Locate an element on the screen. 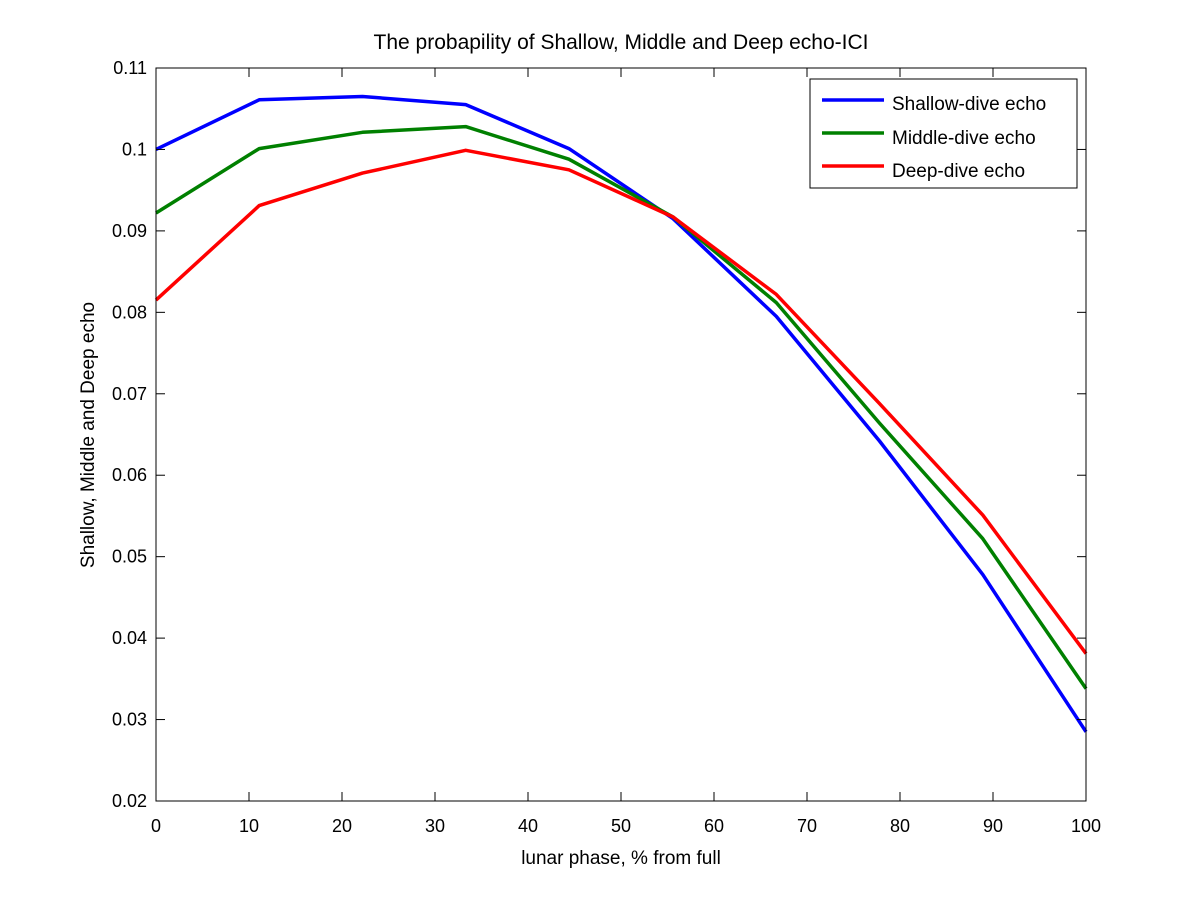 The width and height of the screenshot is (1200, 905). y-tick-label-0.04: 0.04 is located at coordinates (129, 638).